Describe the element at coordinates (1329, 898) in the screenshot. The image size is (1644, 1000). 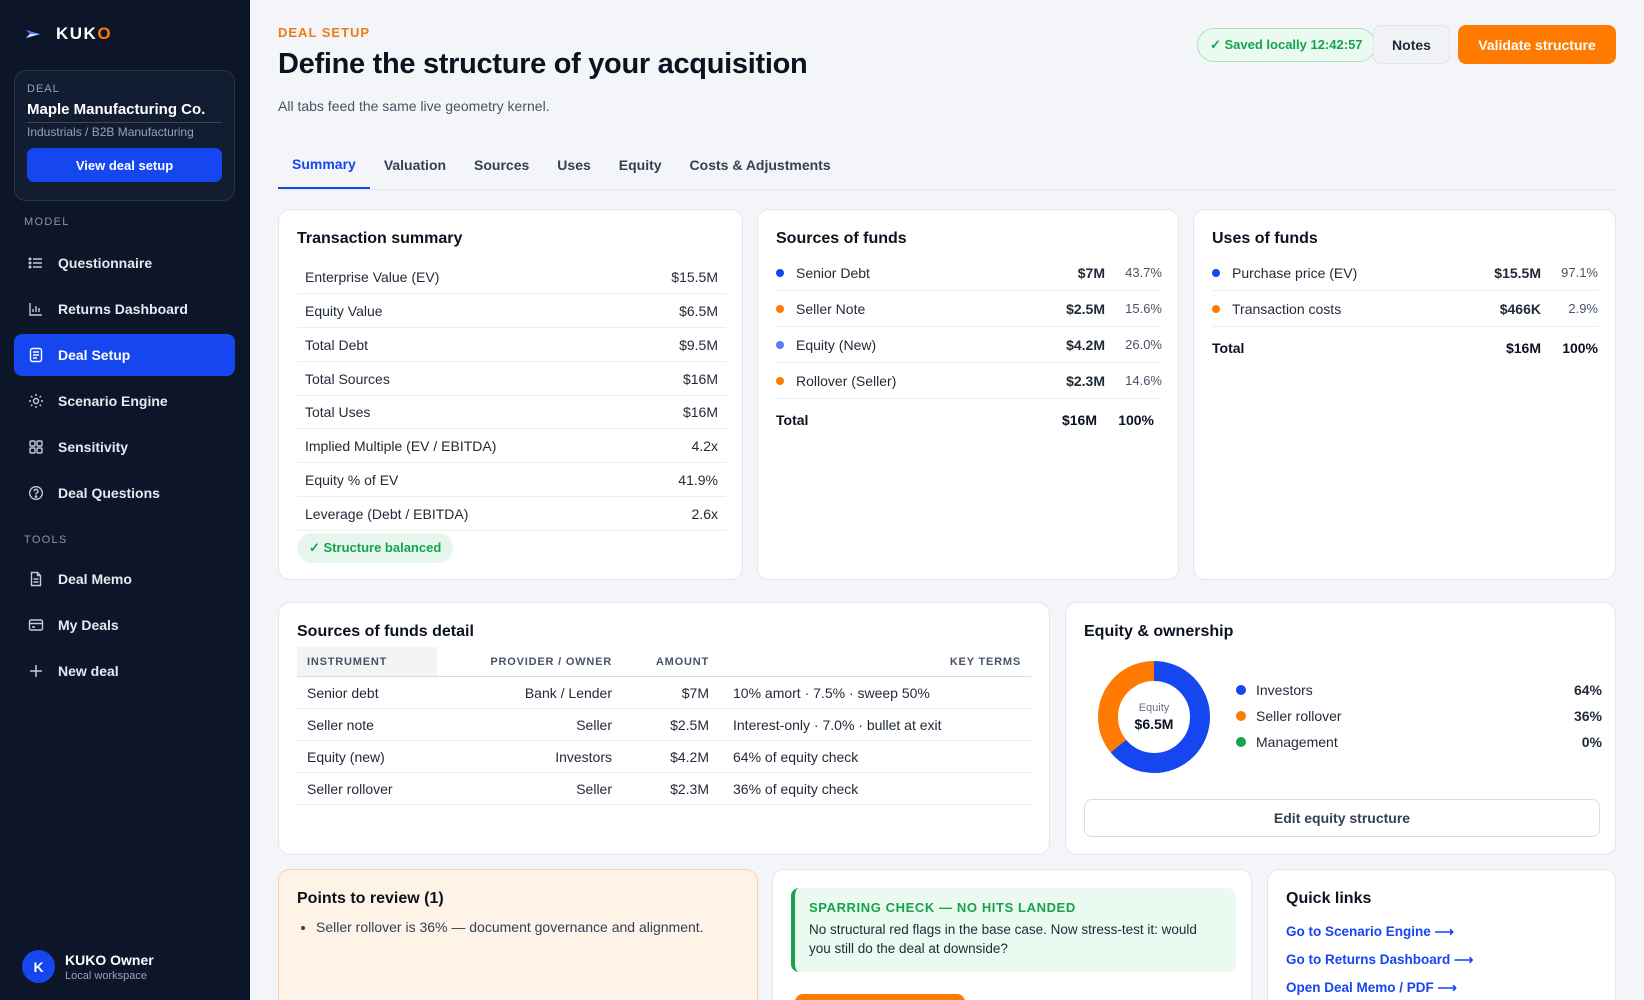
I see `card-title: Quick links` at that location.